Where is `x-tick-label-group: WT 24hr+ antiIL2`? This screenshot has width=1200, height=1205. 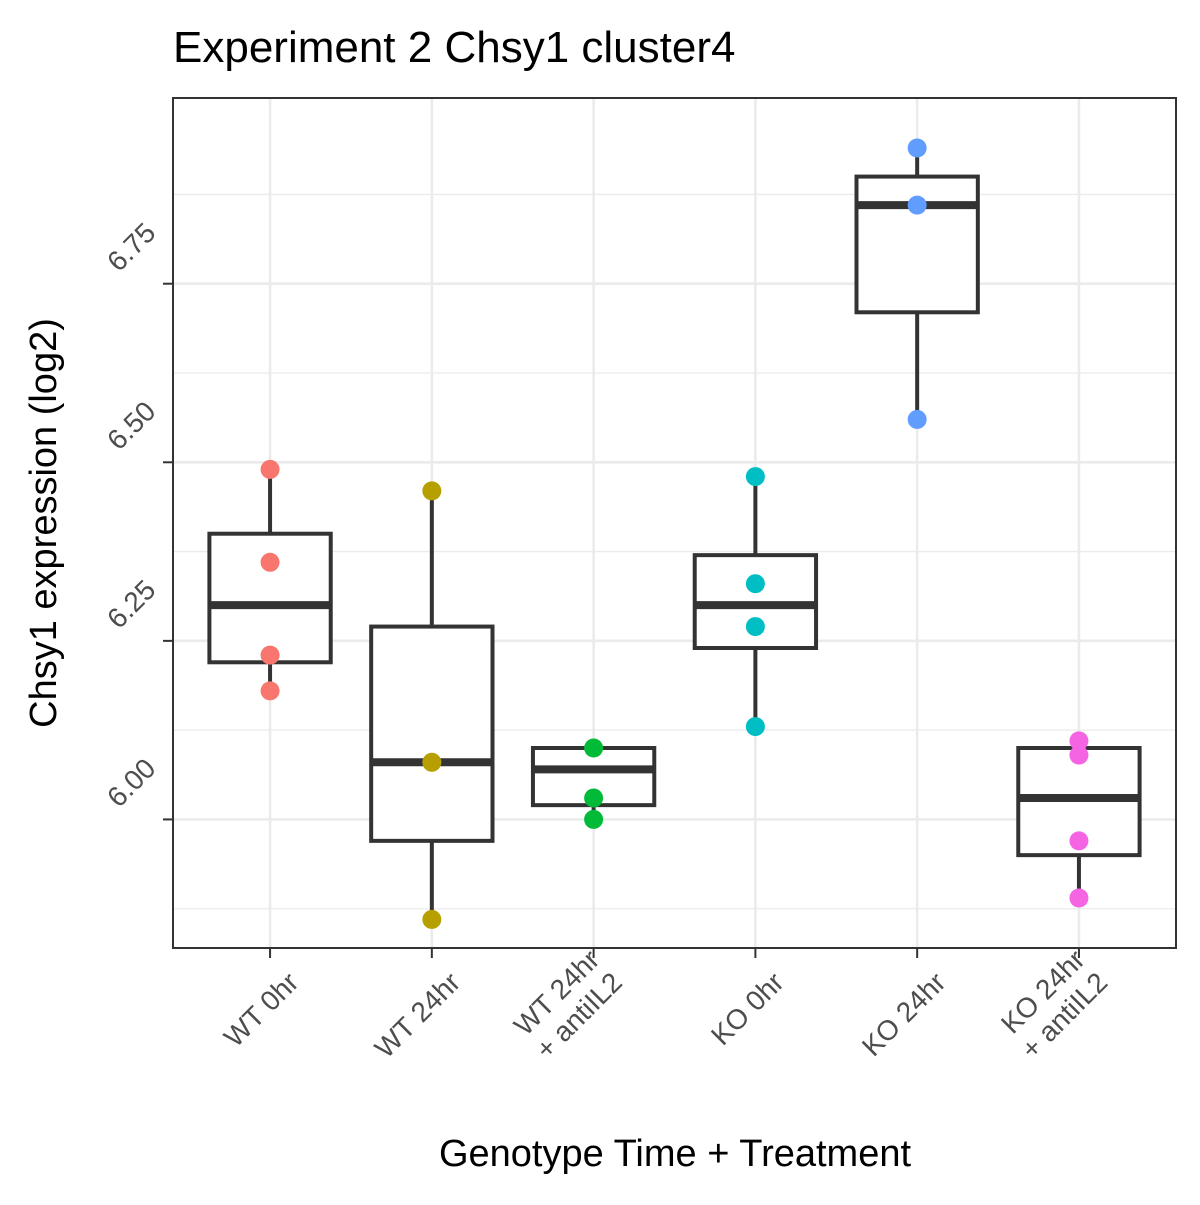 x-tick-label-group: WT 24hr+ antiIL2 is located at coordinates (568, 1004).